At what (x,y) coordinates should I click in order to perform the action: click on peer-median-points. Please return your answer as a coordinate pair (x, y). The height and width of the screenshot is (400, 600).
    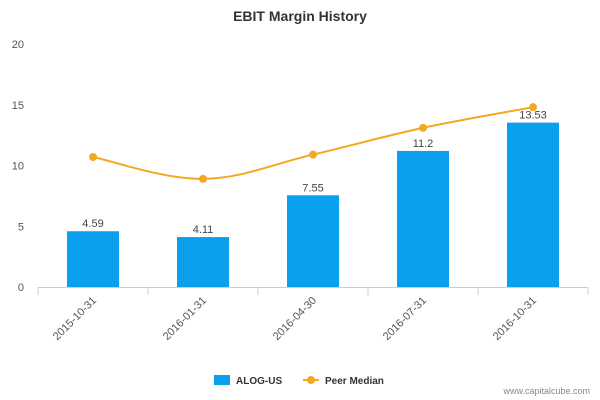
    Looking at the image, I should click on (313, 143).